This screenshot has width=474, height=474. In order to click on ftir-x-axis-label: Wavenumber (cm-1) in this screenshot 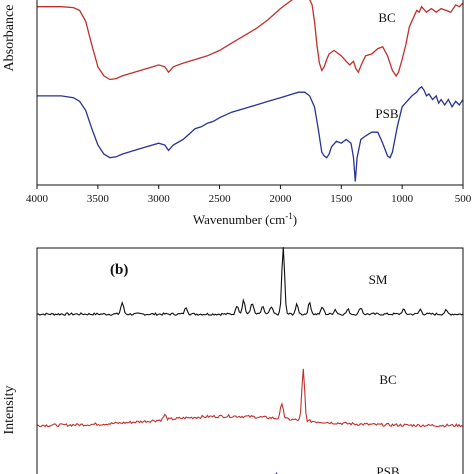, I will do `click(245, 219)`.